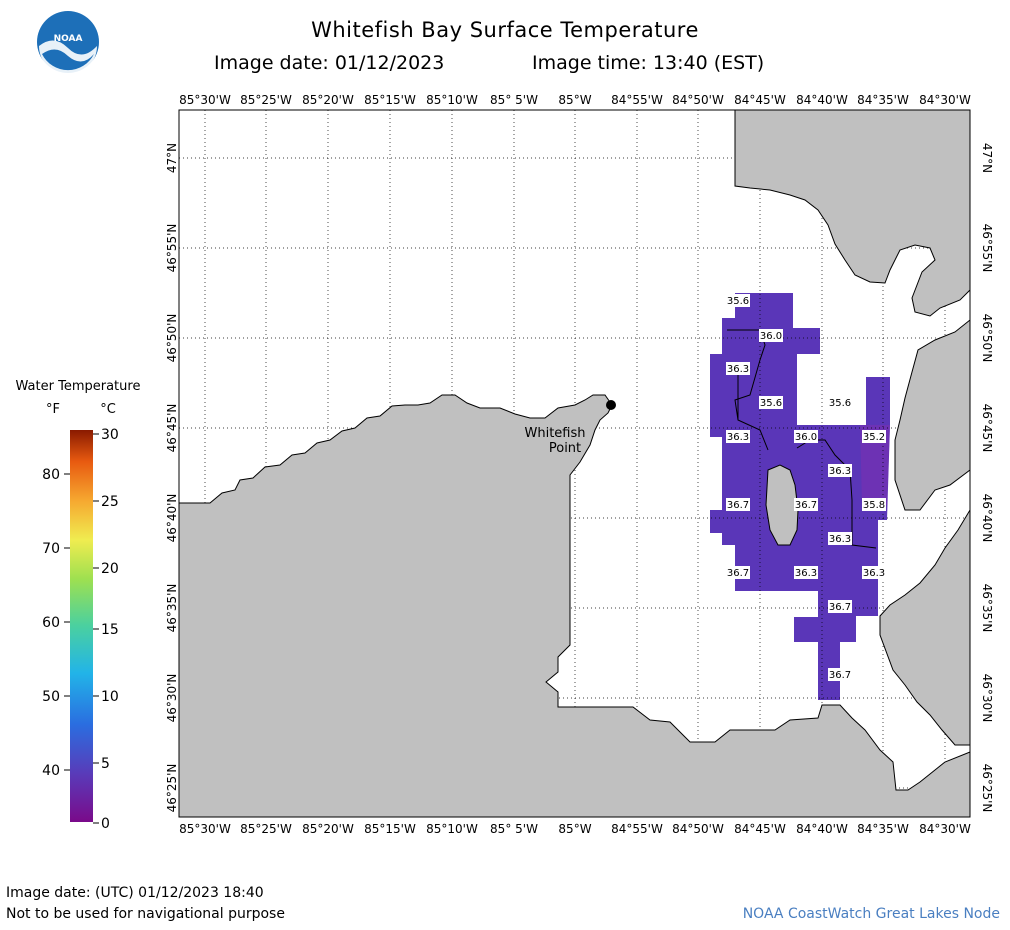  I want to click on land-canada-north, so click(852, 213).